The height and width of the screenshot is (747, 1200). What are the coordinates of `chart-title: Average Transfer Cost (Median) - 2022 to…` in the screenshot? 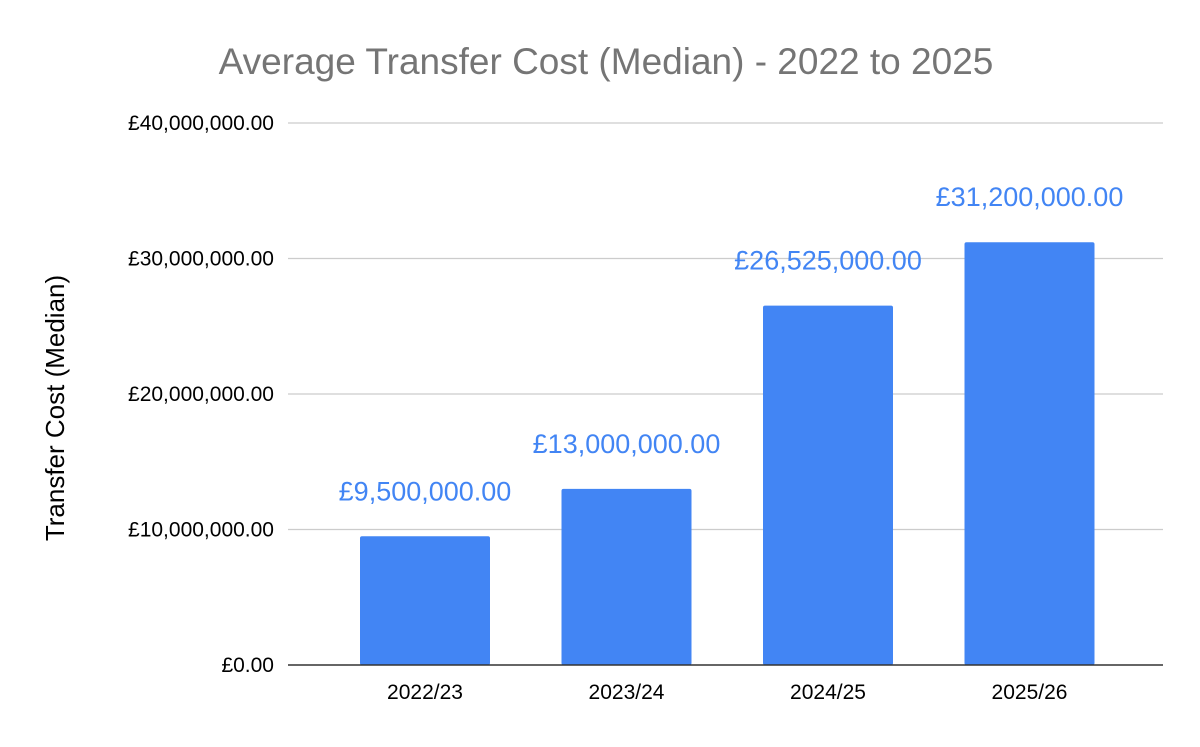 It's located at (606, 61).